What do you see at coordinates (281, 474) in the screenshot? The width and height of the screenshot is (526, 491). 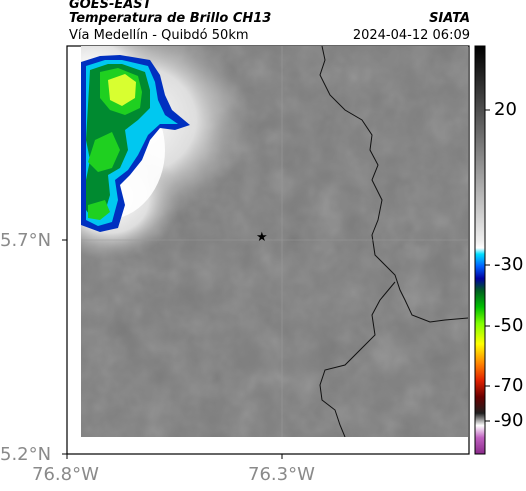 I see `lon-tick-label: 76.3°W` at bounding box center [281, 474].